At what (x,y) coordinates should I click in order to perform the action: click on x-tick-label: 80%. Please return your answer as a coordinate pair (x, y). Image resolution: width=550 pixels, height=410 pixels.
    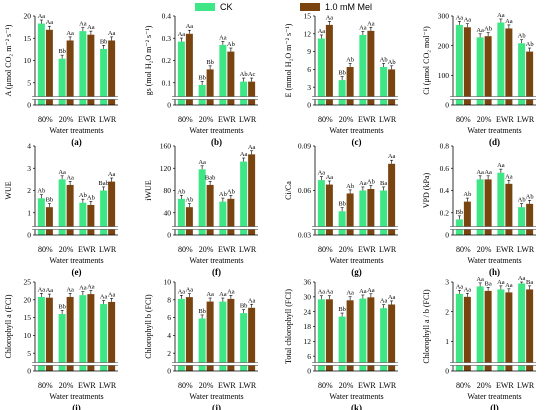
    Looking at the image, I should click on (45, 119).